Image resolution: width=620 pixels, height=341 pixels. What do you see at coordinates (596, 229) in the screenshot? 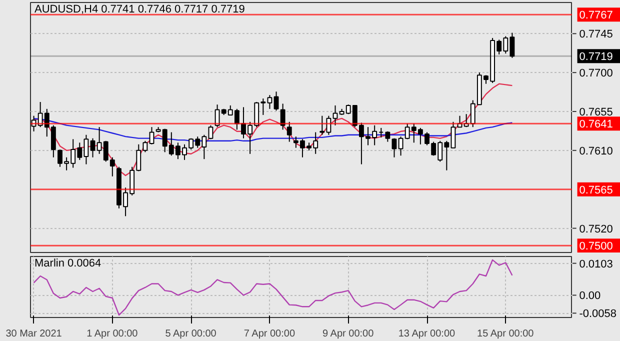
I see `y-tick-label: 0.7520` at bounding box center [596, 229].